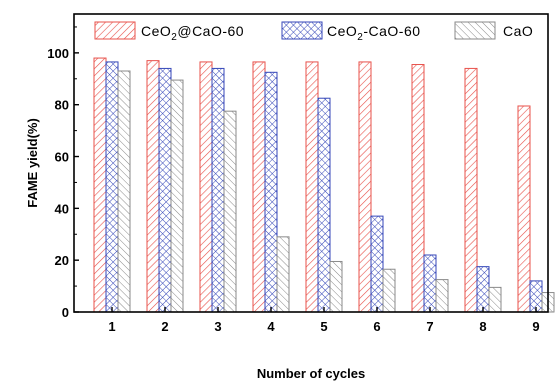 The width and height of the screenshot is (556, 390). I want to click on x-tick-label: 3, so click(217, 326).